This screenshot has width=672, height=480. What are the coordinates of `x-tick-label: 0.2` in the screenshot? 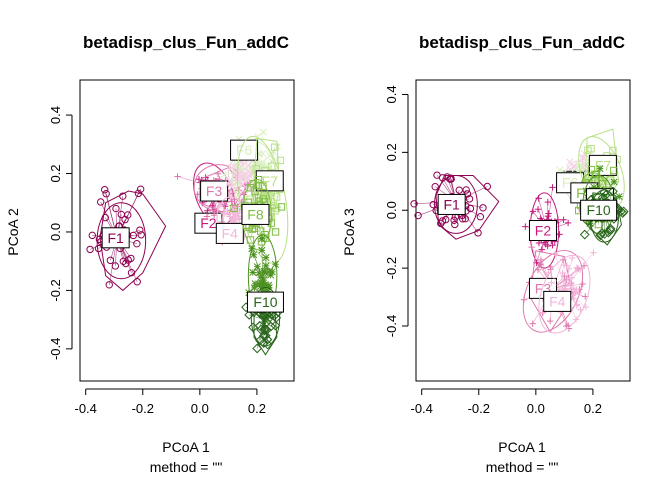 It's located at (593, 408).